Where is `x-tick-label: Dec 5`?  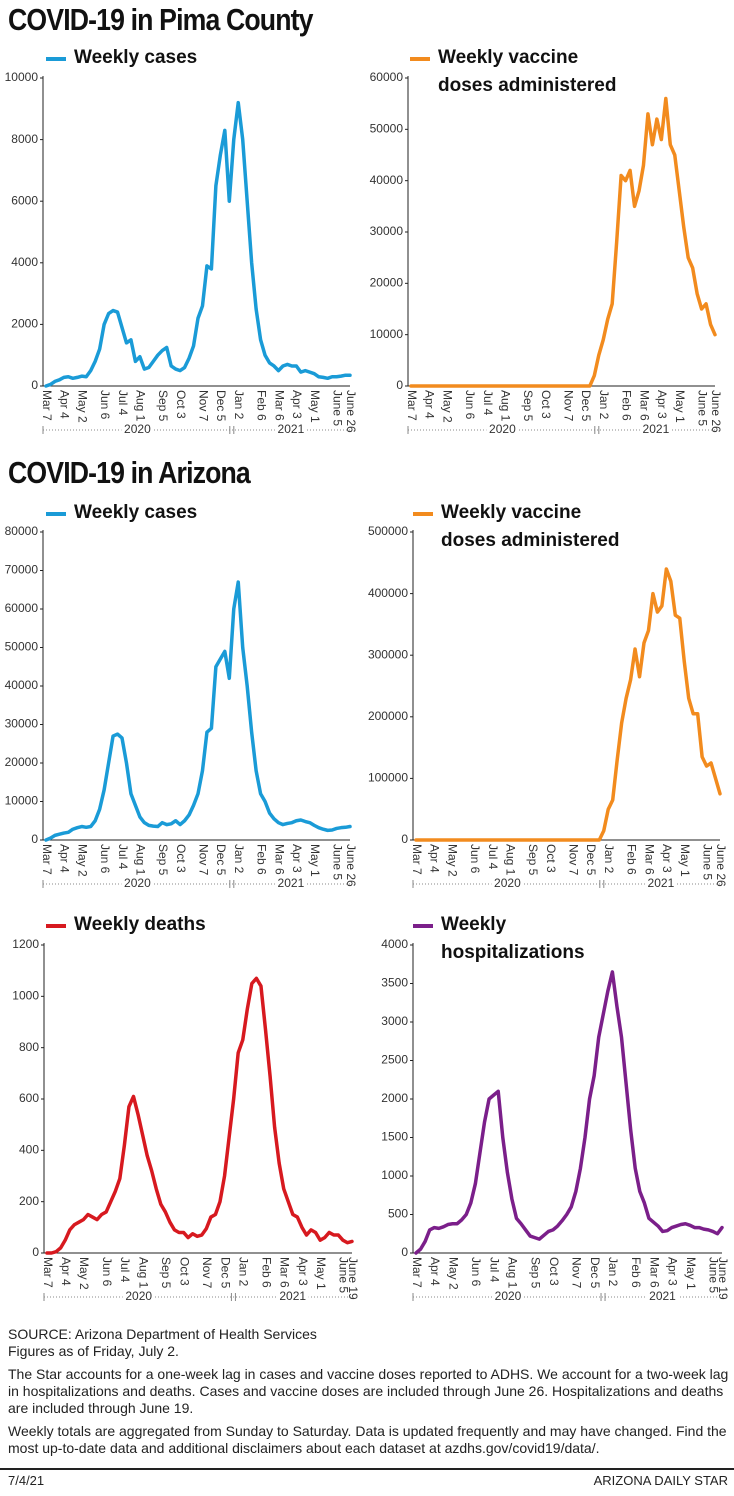 x-tick-label: Dec 5 is located at coordinates (591, 860).